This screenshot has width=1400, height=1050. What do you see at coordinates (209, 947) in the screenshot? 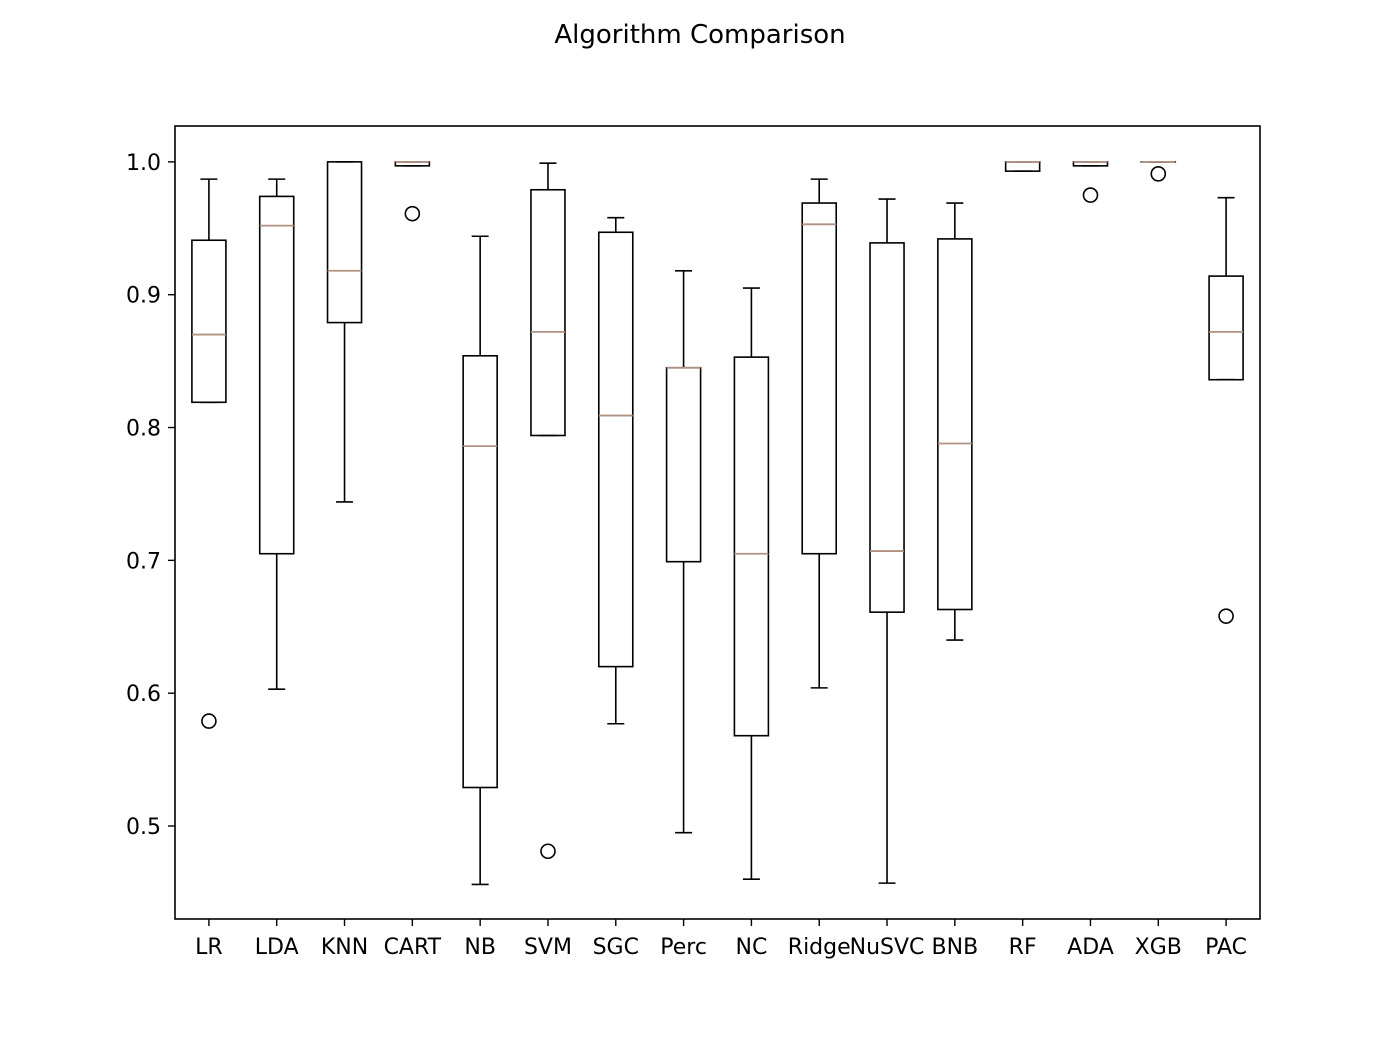
I see `x-tick-label: LR` at bounding box center [209, 947].